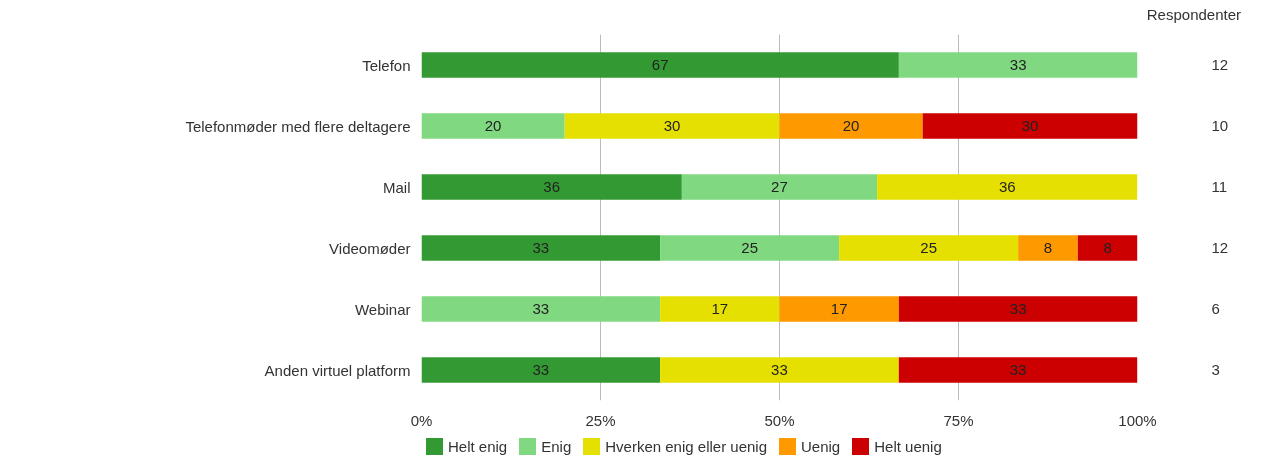  What do you see at coordinates (1220, 125) in the screenshot?
I see `text: 10` at bounding box center [1220, 125].